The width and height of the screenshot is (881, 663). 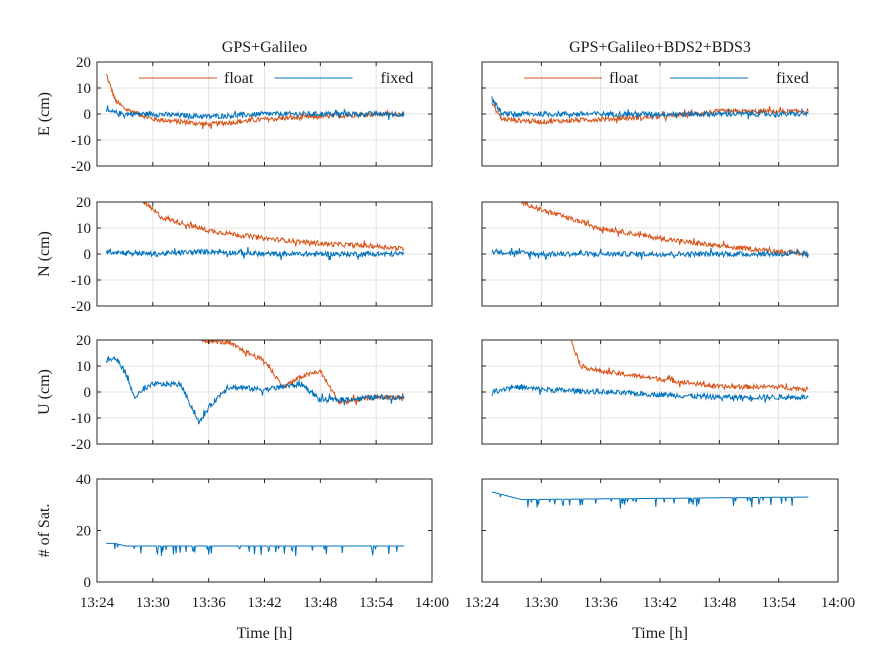 I want to click on y-axis-label: E (cm), so click(x=44, y=114).